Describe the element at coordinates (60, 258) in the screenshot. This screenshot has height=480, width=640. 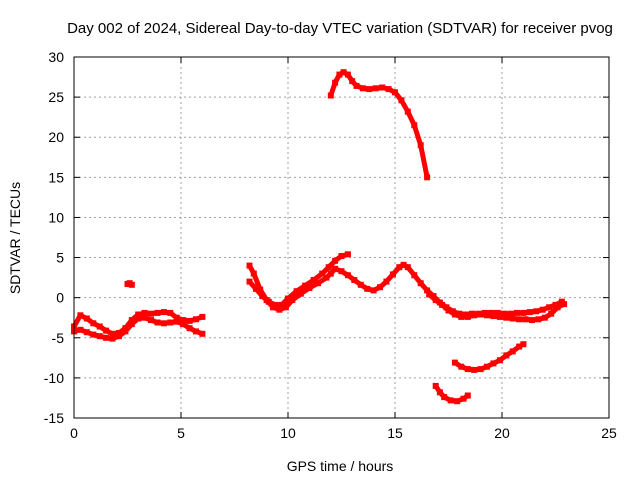
I see `y-tick-label: 5` at that location.